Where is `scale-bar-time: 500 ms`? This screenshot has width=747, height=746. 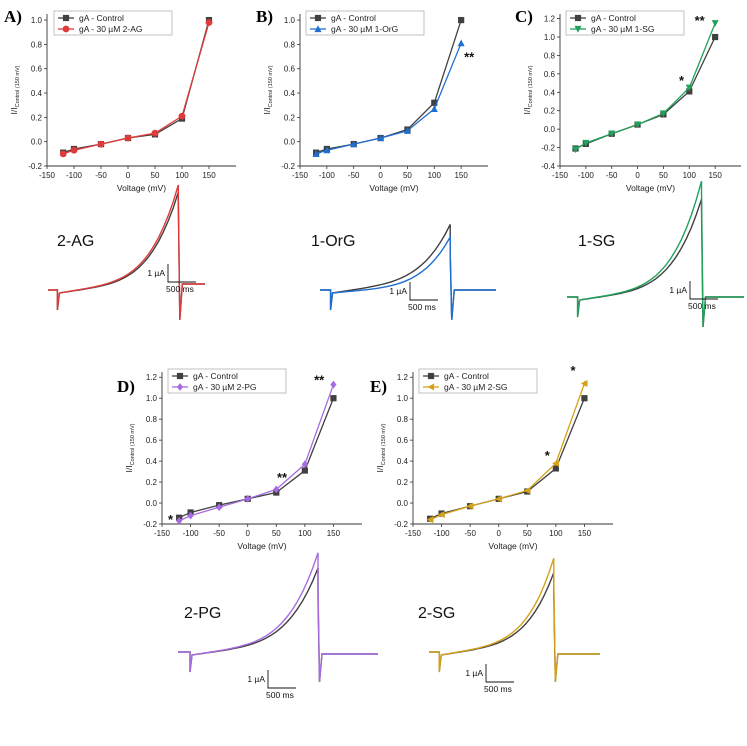 scale-bar-time: 500 ms is located at coordinates (422, 307).